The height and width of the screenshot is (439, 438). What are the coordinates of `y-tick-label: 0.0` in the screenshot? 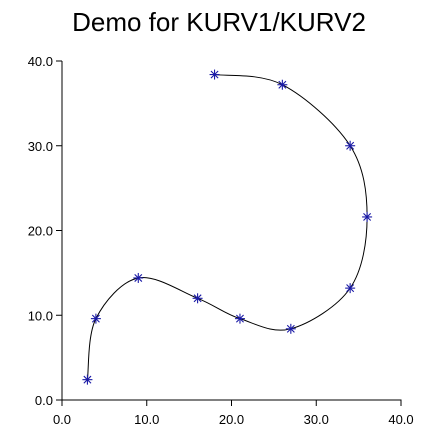 It's located at (44, 400).